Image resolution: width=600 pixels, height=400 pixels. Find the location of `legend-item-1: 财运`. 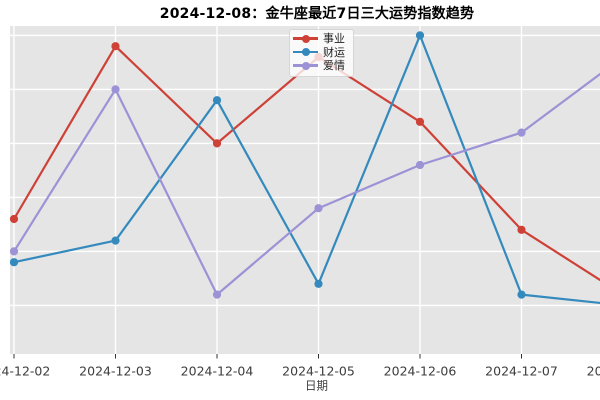

legend-item-1: 财运 is located at coordinates (319, 53).